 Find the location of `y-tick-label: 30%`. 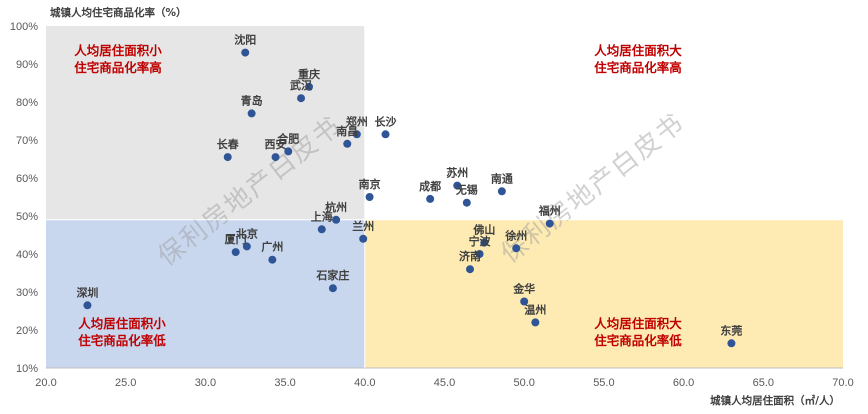

y-tick-label: 30% is located at coordinates (27, 293).